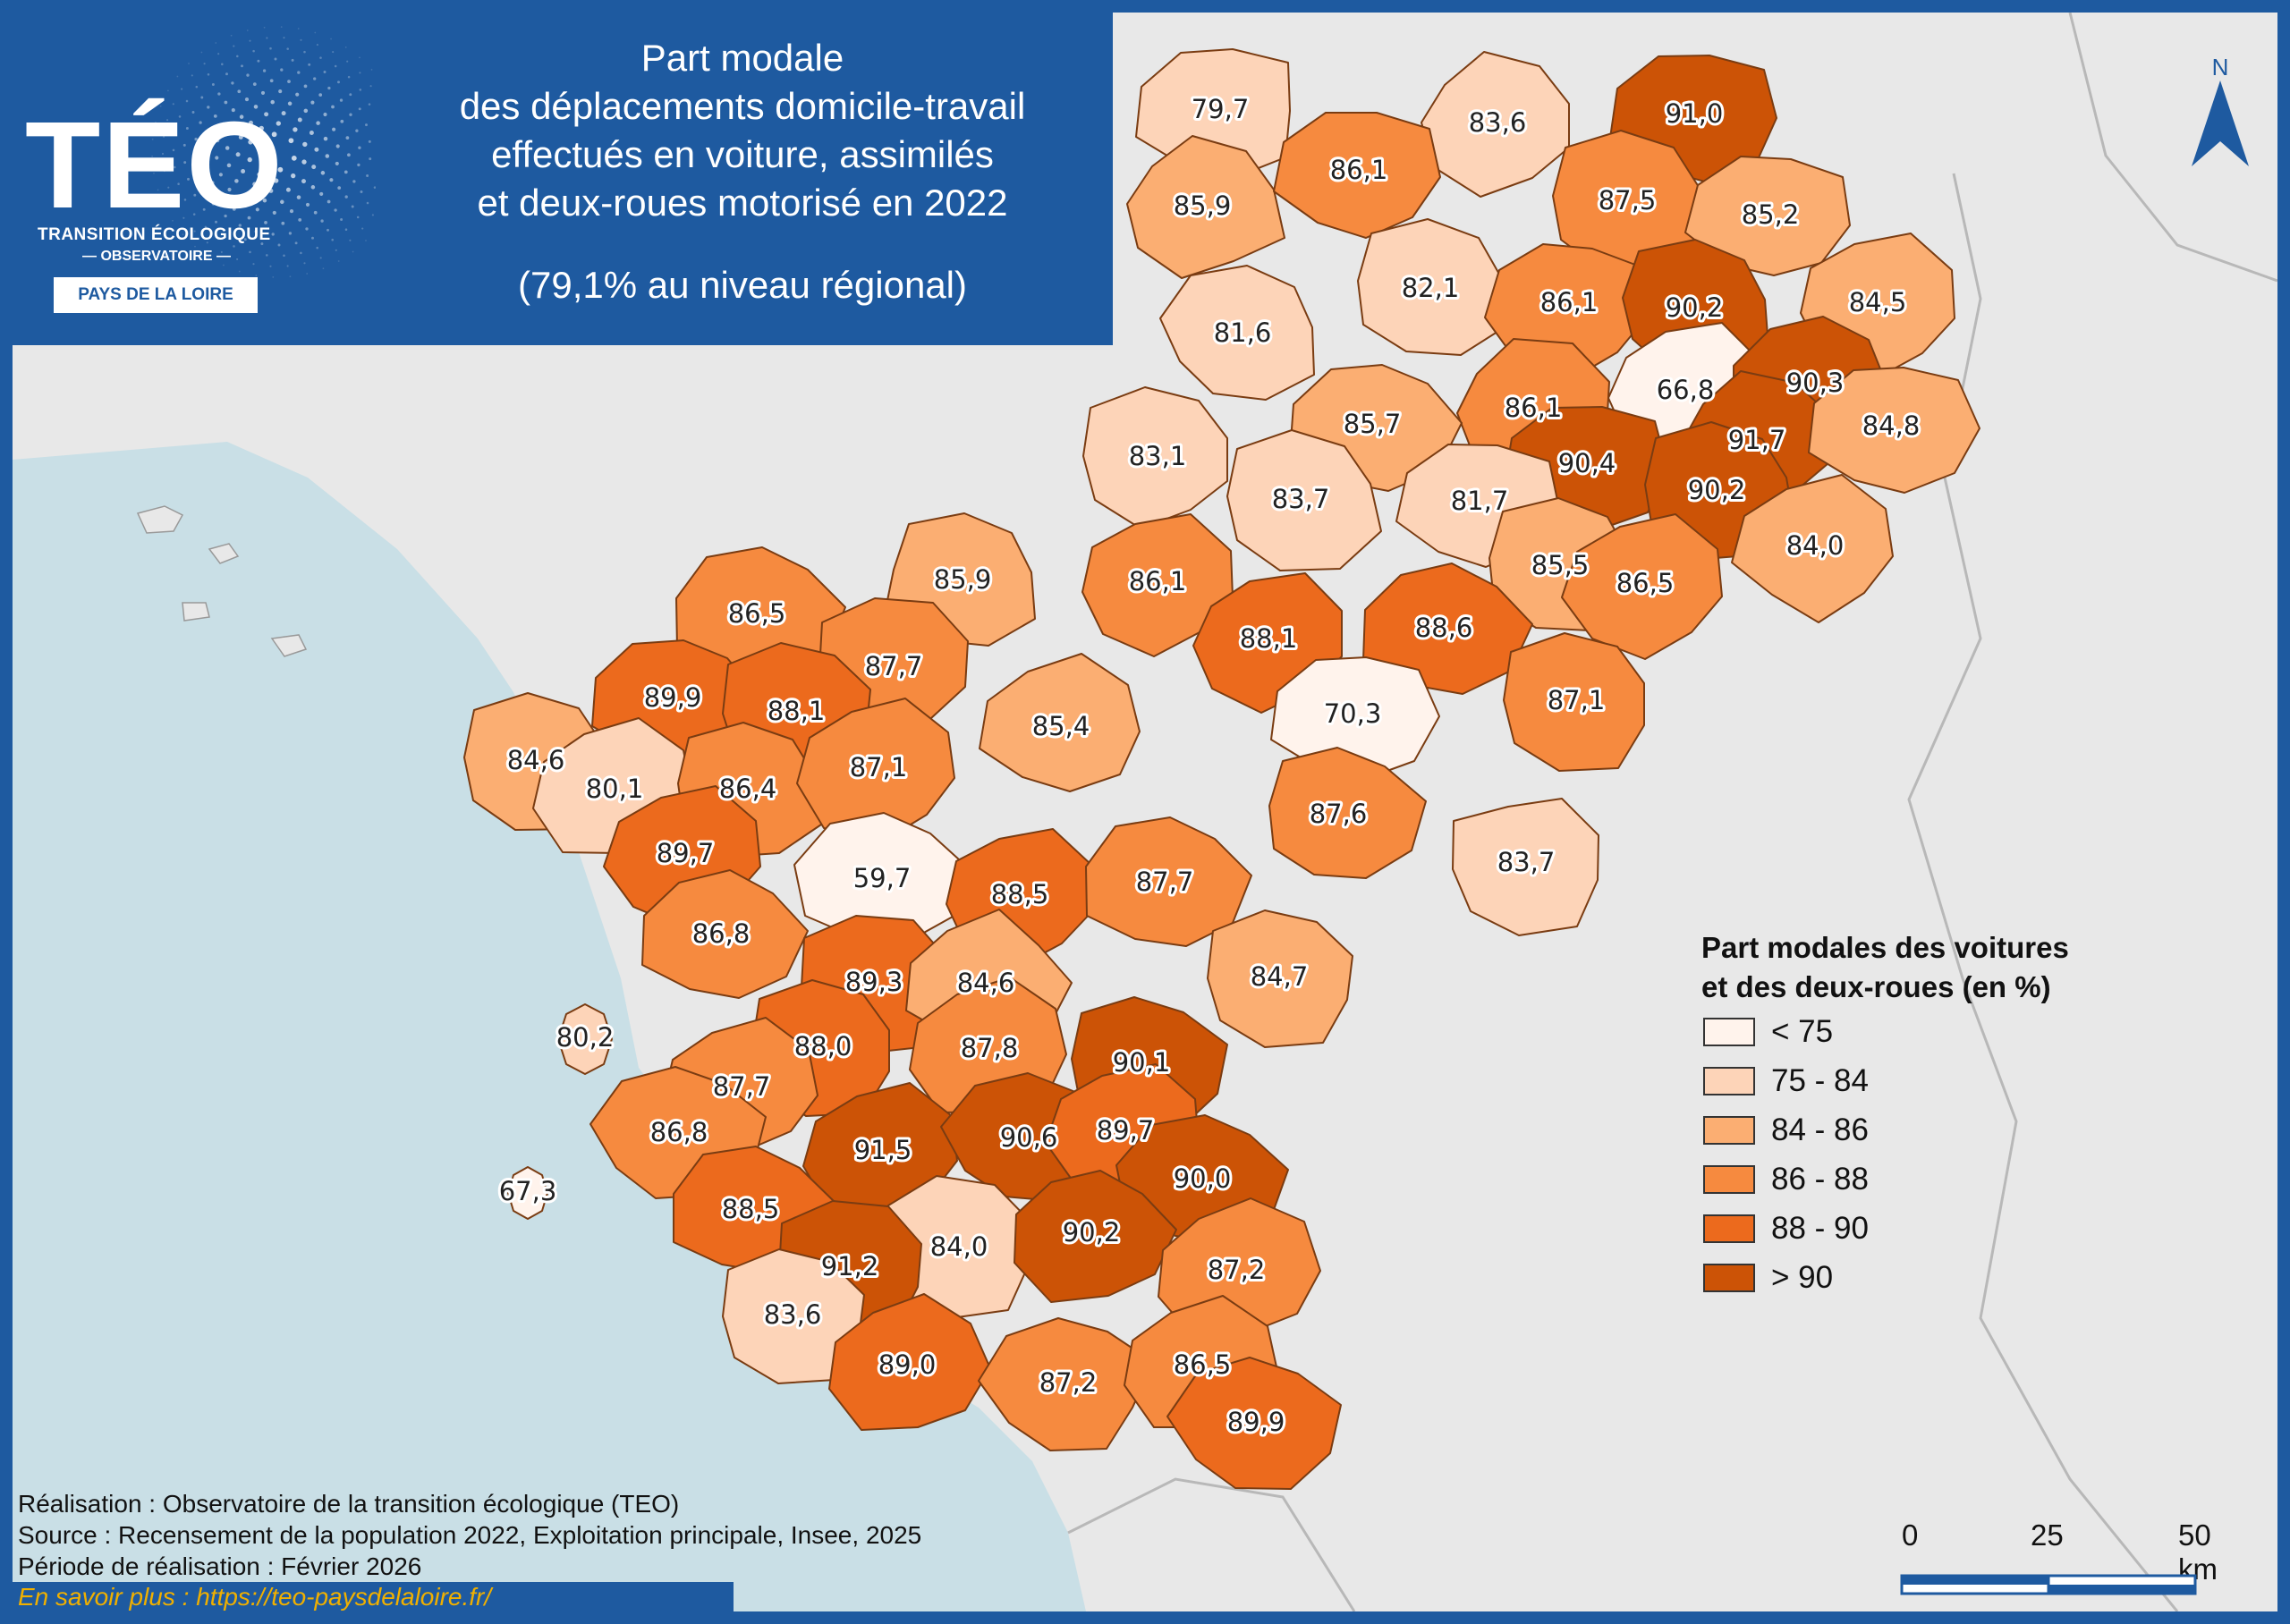 This screenshot has width=2290, height=1624. I want to click on commune-value-label: 89,3, so click(874, 982).